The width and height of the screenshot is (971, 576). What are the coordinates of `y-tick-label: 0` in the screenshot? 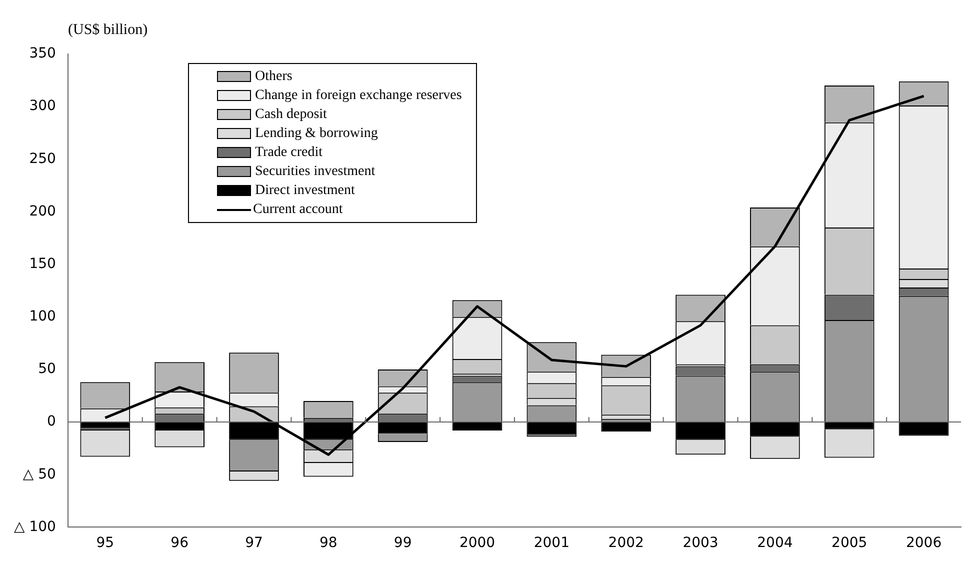 It's located at (51, 422).